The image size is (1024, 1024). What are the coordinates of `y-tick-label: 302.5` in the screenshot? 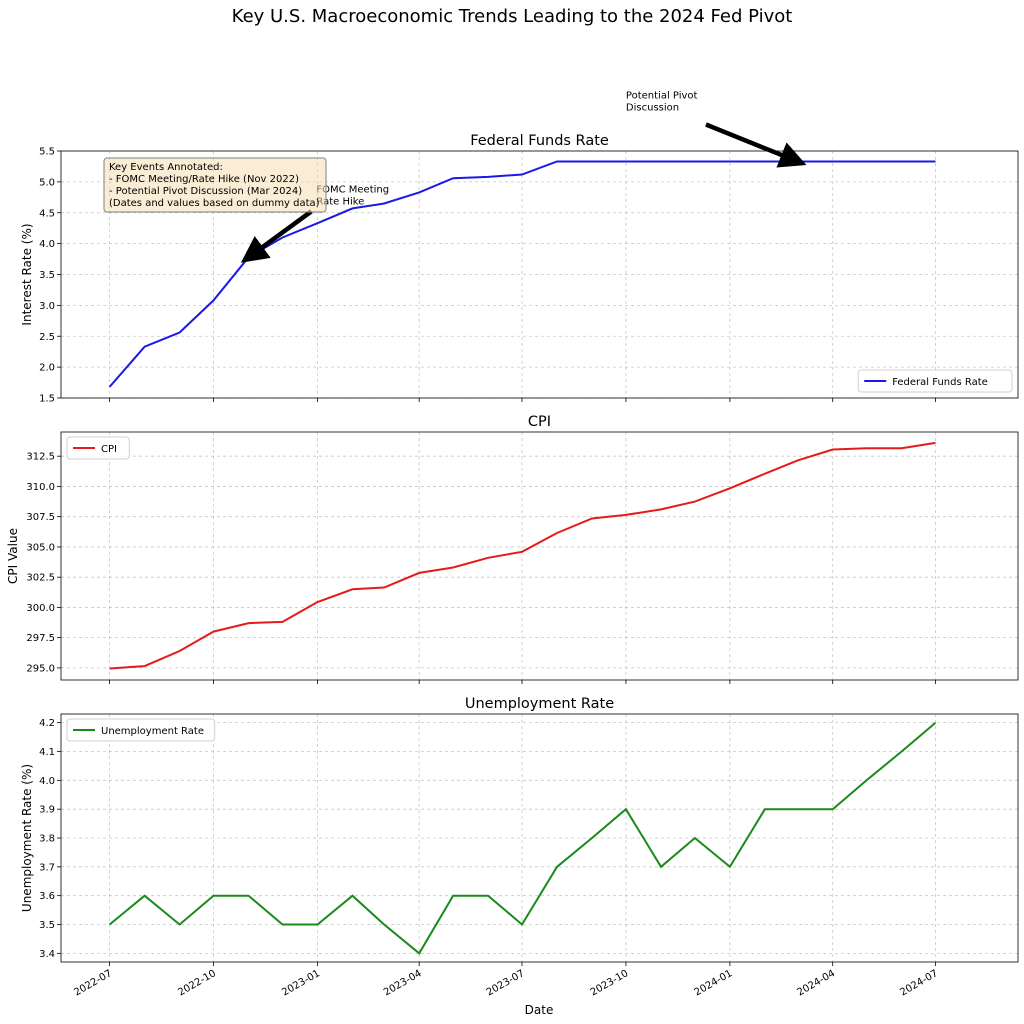 It's located at (40, 578).